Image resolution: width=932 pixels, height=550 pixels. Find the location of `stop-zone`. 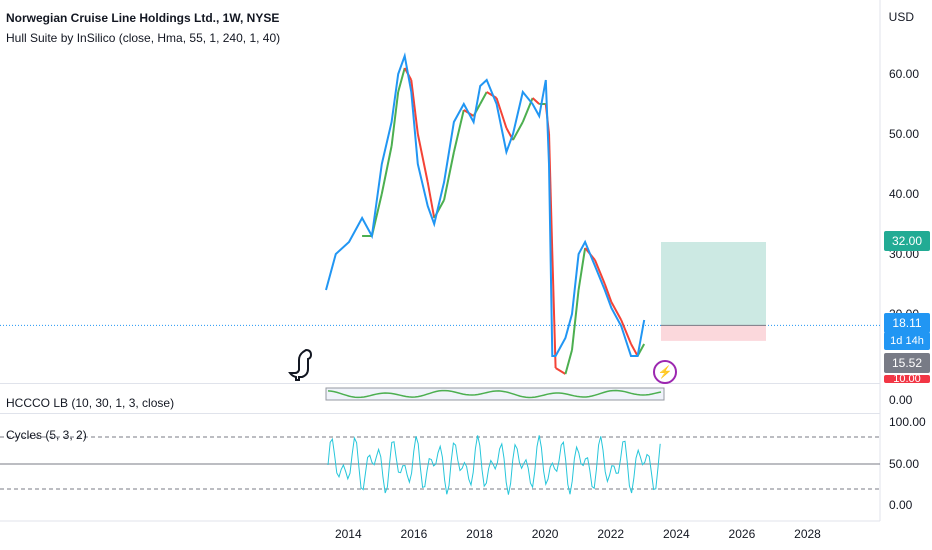

stop-zone is located at coordinates (713, 333).